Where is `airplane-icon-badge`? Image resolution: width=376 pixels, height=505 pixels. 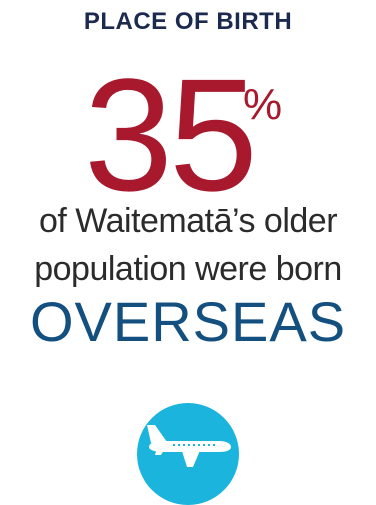
airplane-icon-badge is located at coordinates (188, 454).